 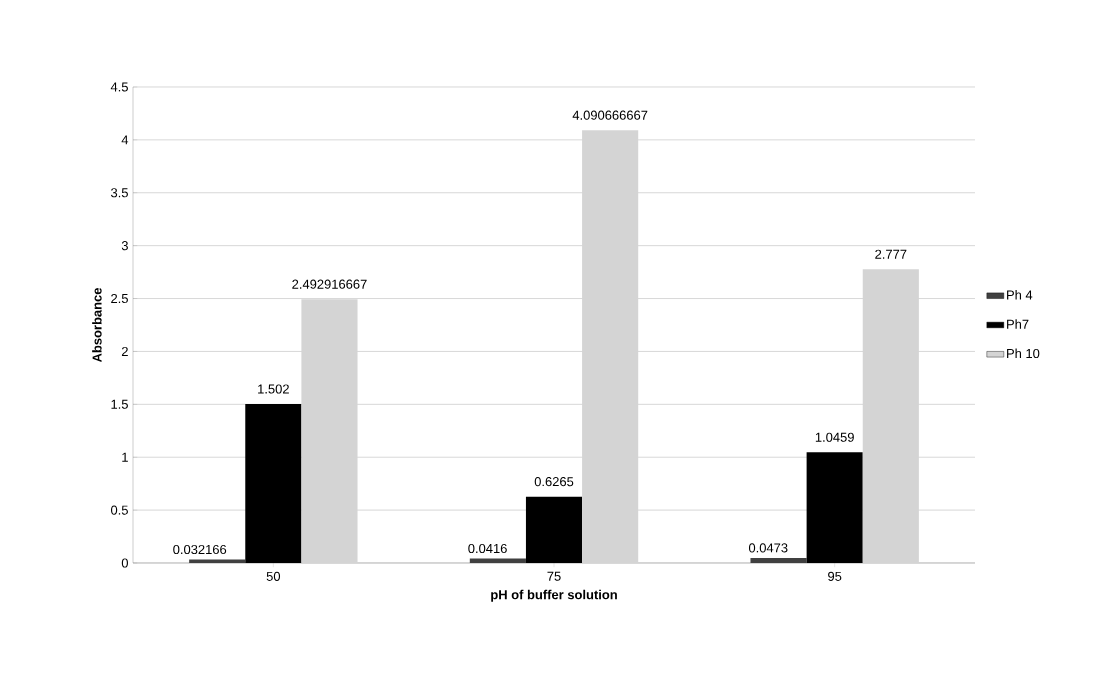 I want to click on data-label: 2.777, so click(x=891, y=254).